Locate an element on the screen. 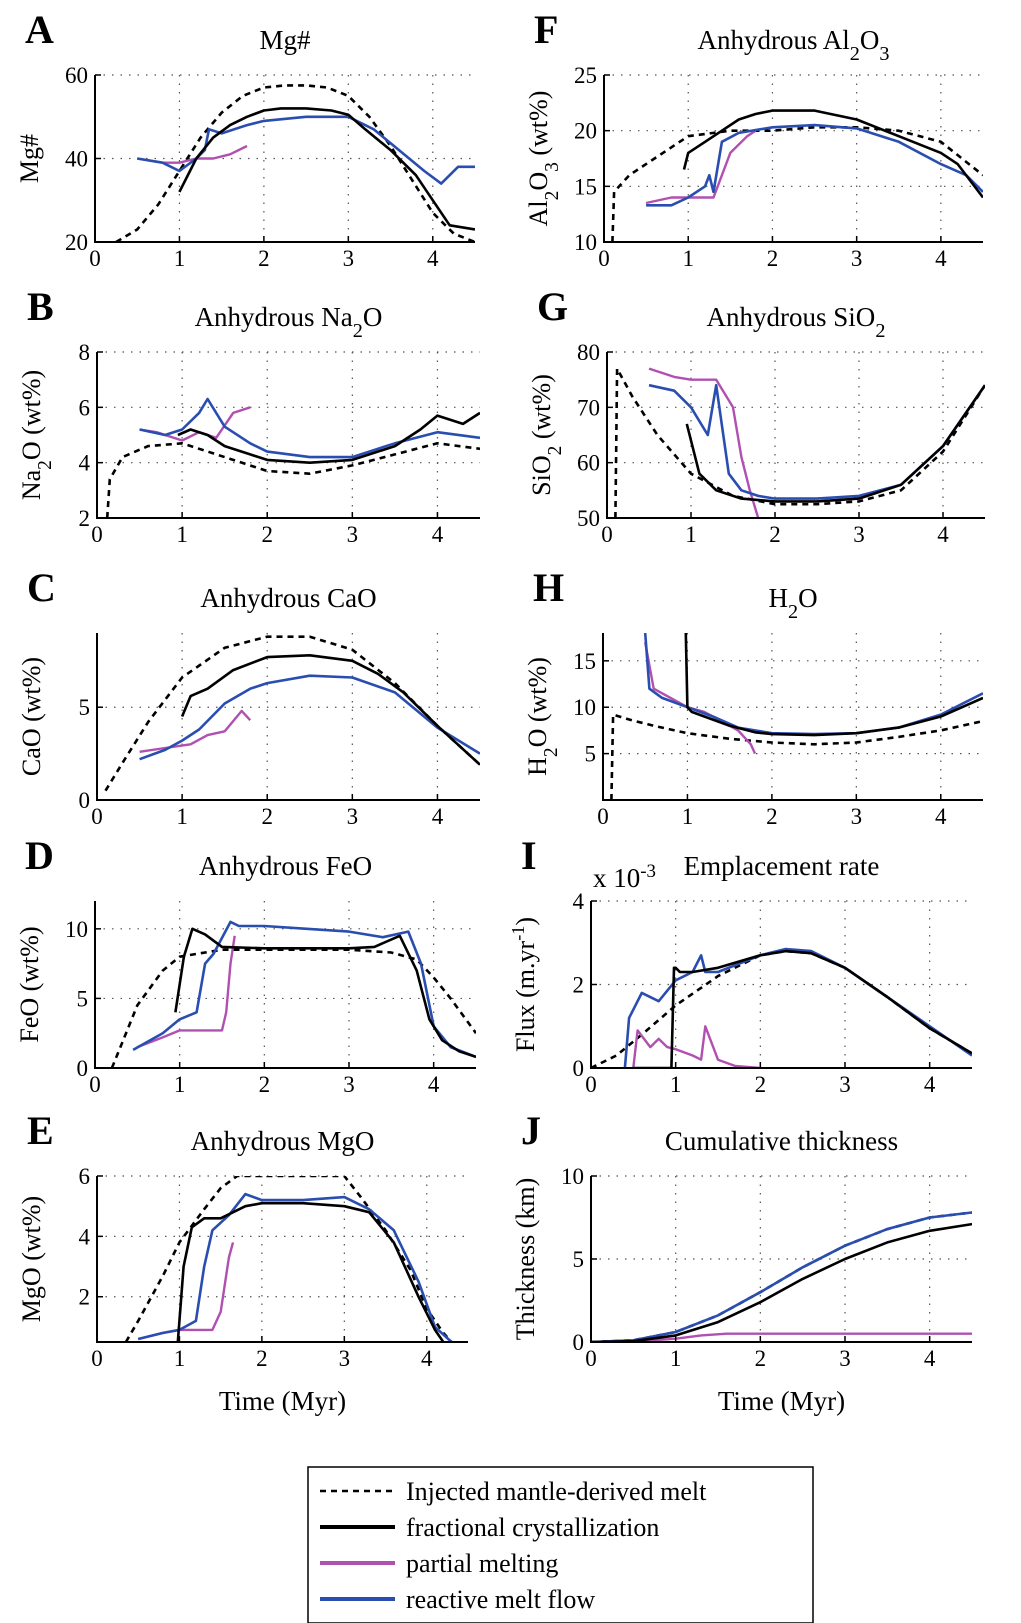 The image size is (1021, 1623). panel-title: Anhydrous Al2O3 is located at coordinates (793, 45).